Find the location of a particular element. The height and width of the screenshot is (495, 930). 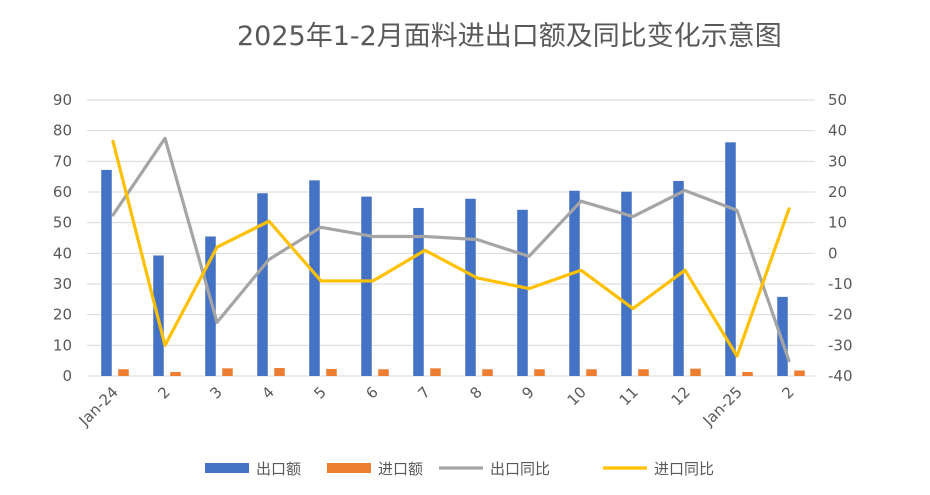

left-tick-label: 30 is located at coordinates (62, 284).